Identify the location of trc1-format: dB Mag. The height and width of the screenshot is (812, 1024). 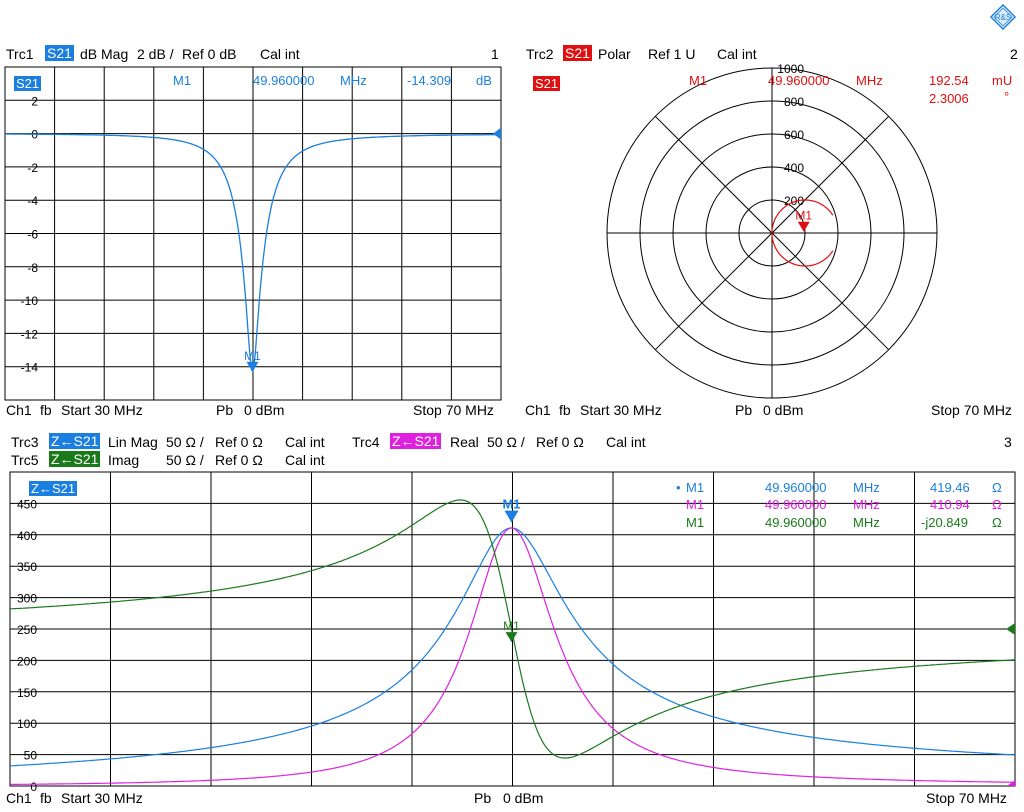
(104, 54).